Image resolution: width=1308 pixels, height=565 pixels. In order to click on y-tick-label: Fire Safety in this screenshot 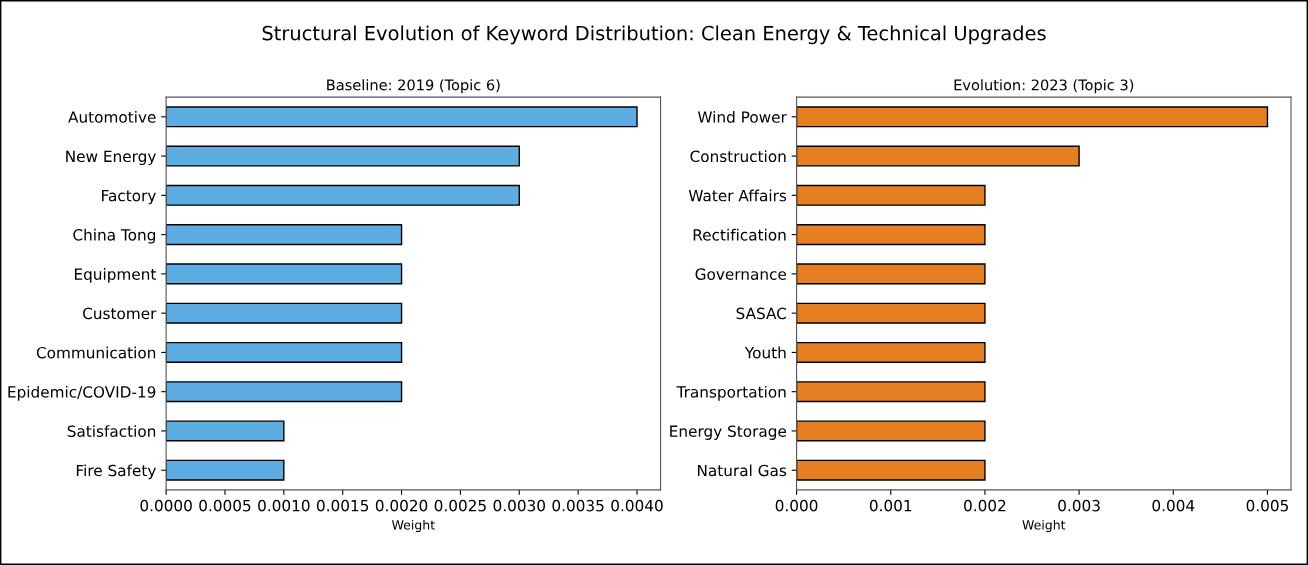, I will do `click(116, 472)`.